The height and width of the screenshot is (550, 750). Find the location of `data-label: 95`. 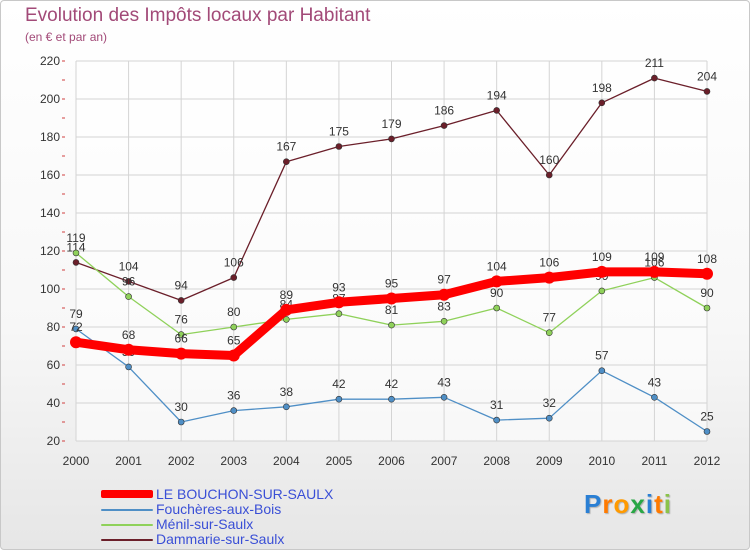

data-label: 95 is located at coordinates (392, 284).